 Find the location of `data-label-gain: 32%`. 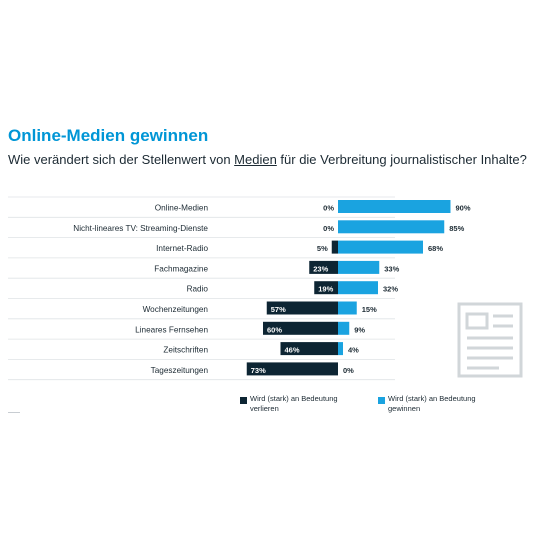

data-label-gain: 32% is located at coordinates (390, 289).